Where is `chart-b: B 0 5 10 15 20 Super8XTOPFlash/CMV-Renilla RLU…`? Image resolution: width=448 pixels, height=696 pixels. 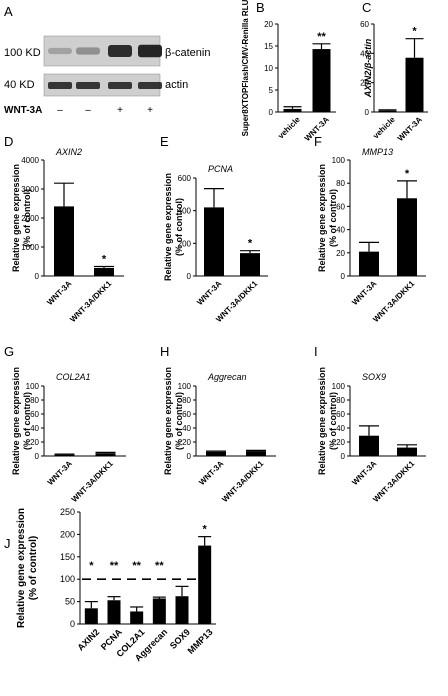
chart-b: B 0 5 10 15 20 Super8XTOPFlash/CMV-Renilla RLU… is located at coordinates (288, 71).